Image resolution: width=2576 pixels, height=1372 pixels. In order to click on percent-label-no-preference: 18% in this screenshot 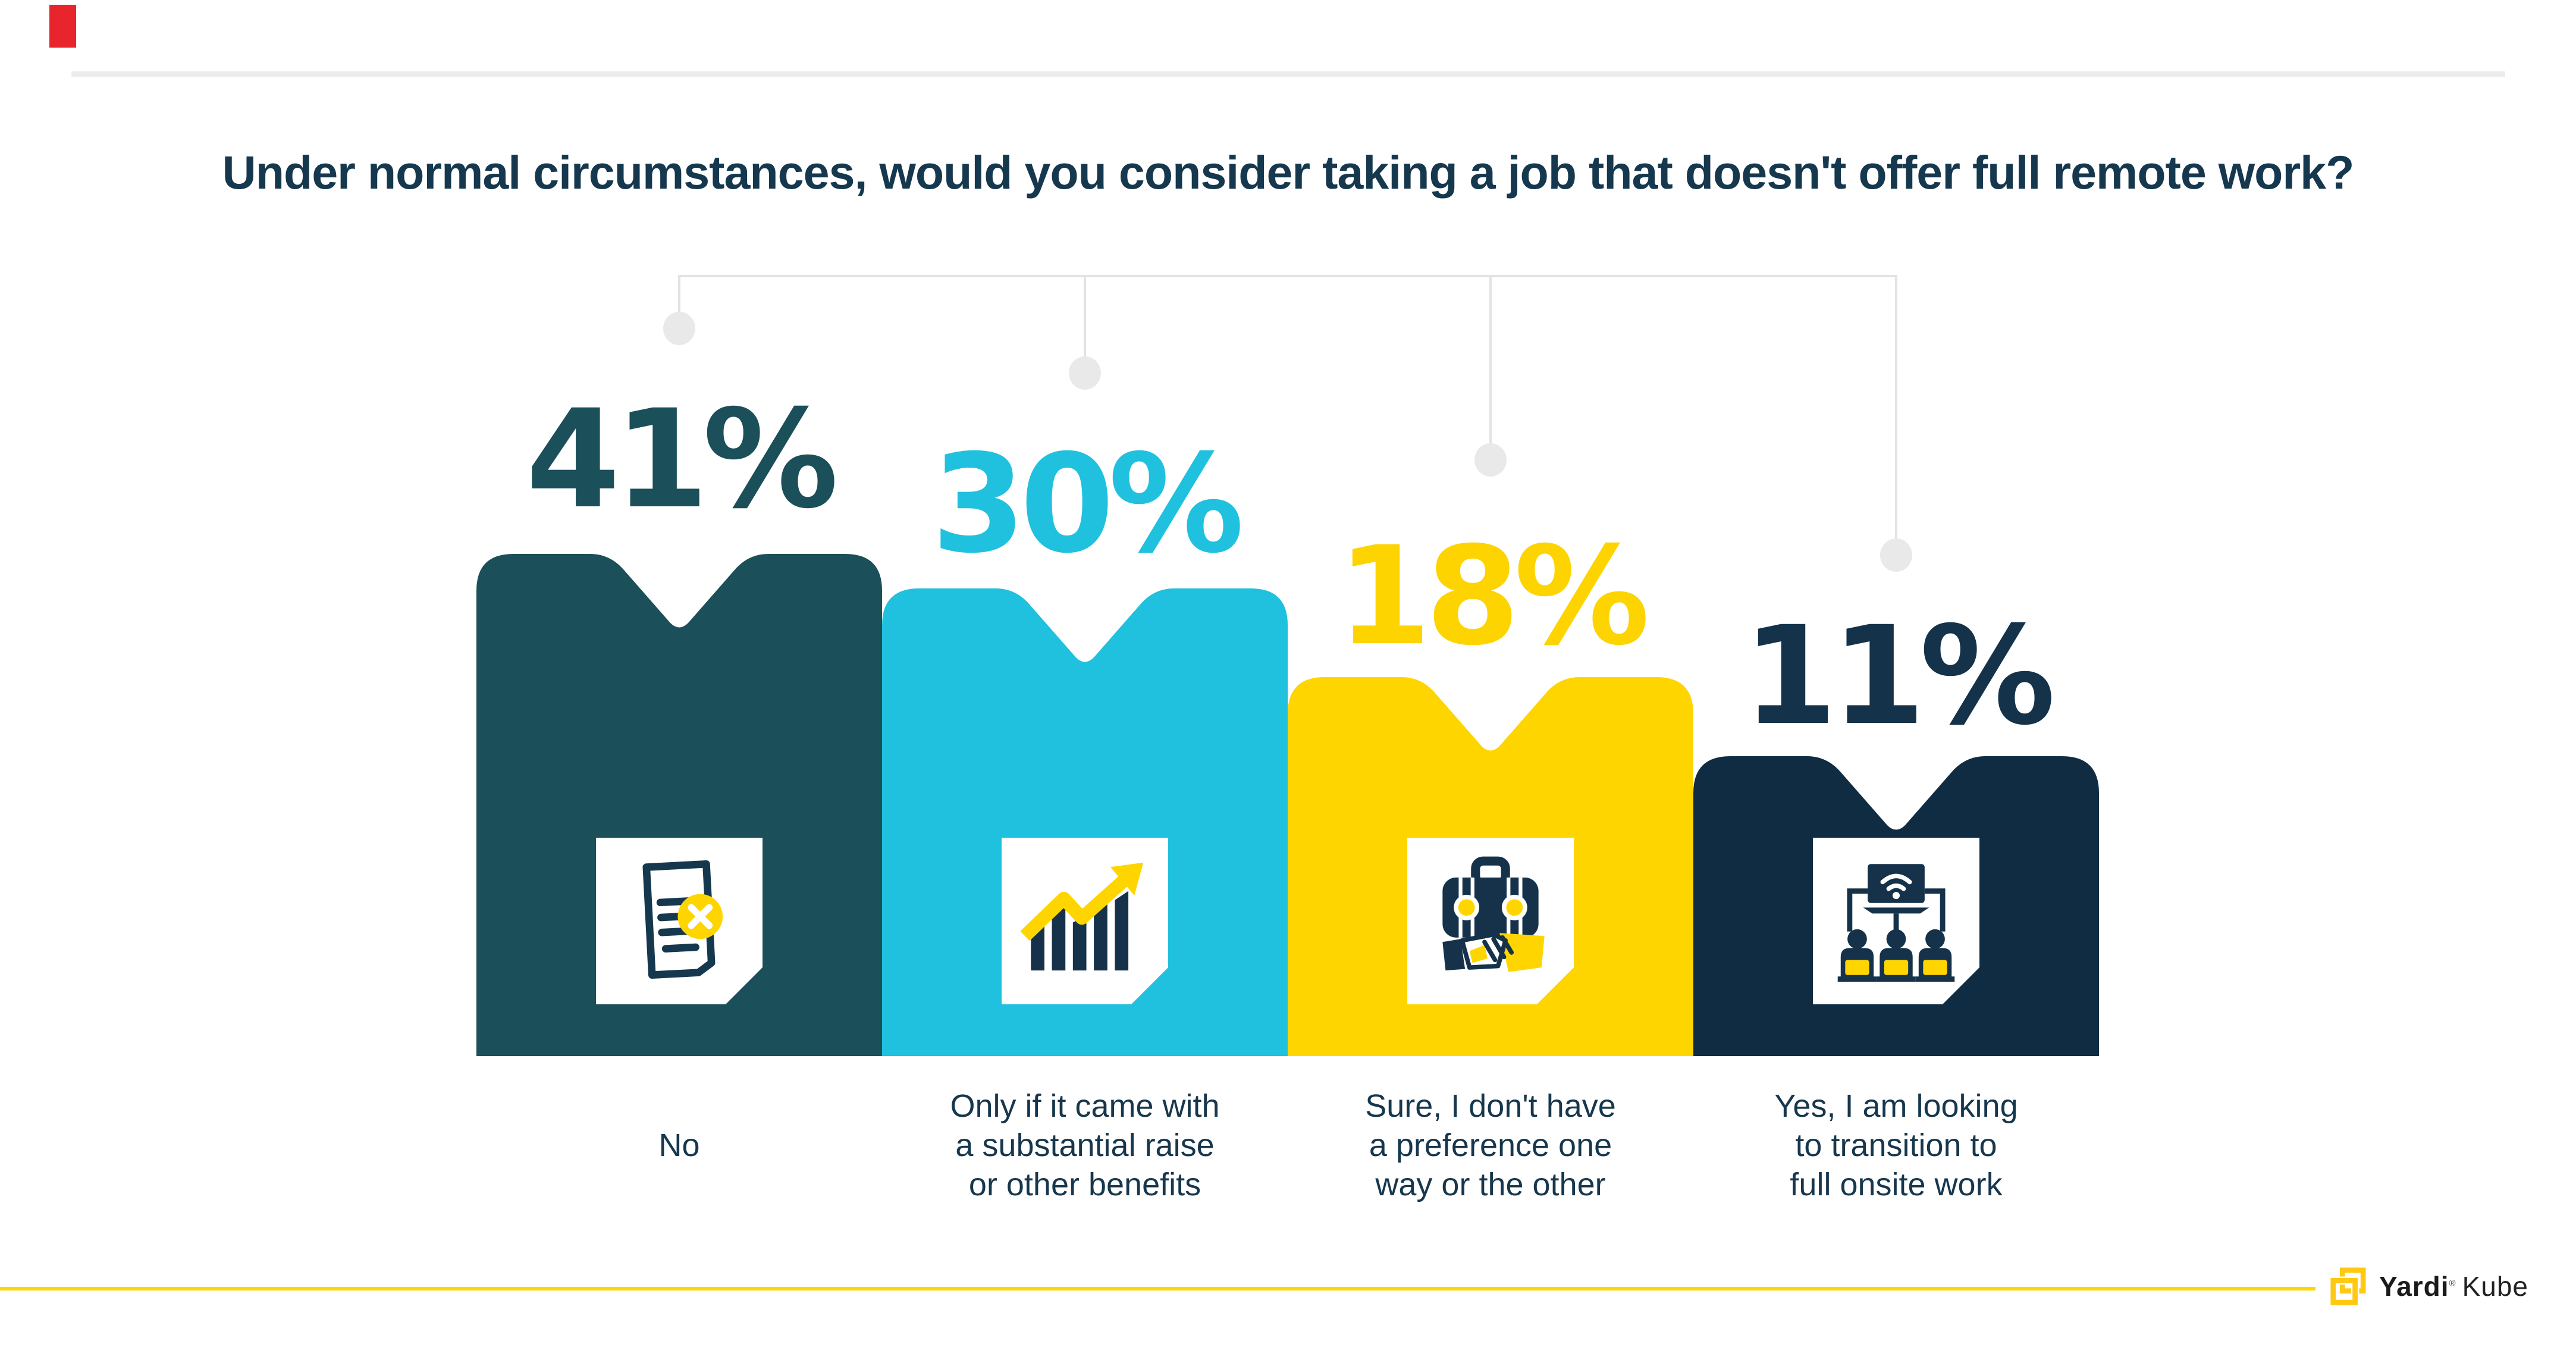, I will do `click(1493, 596)`.